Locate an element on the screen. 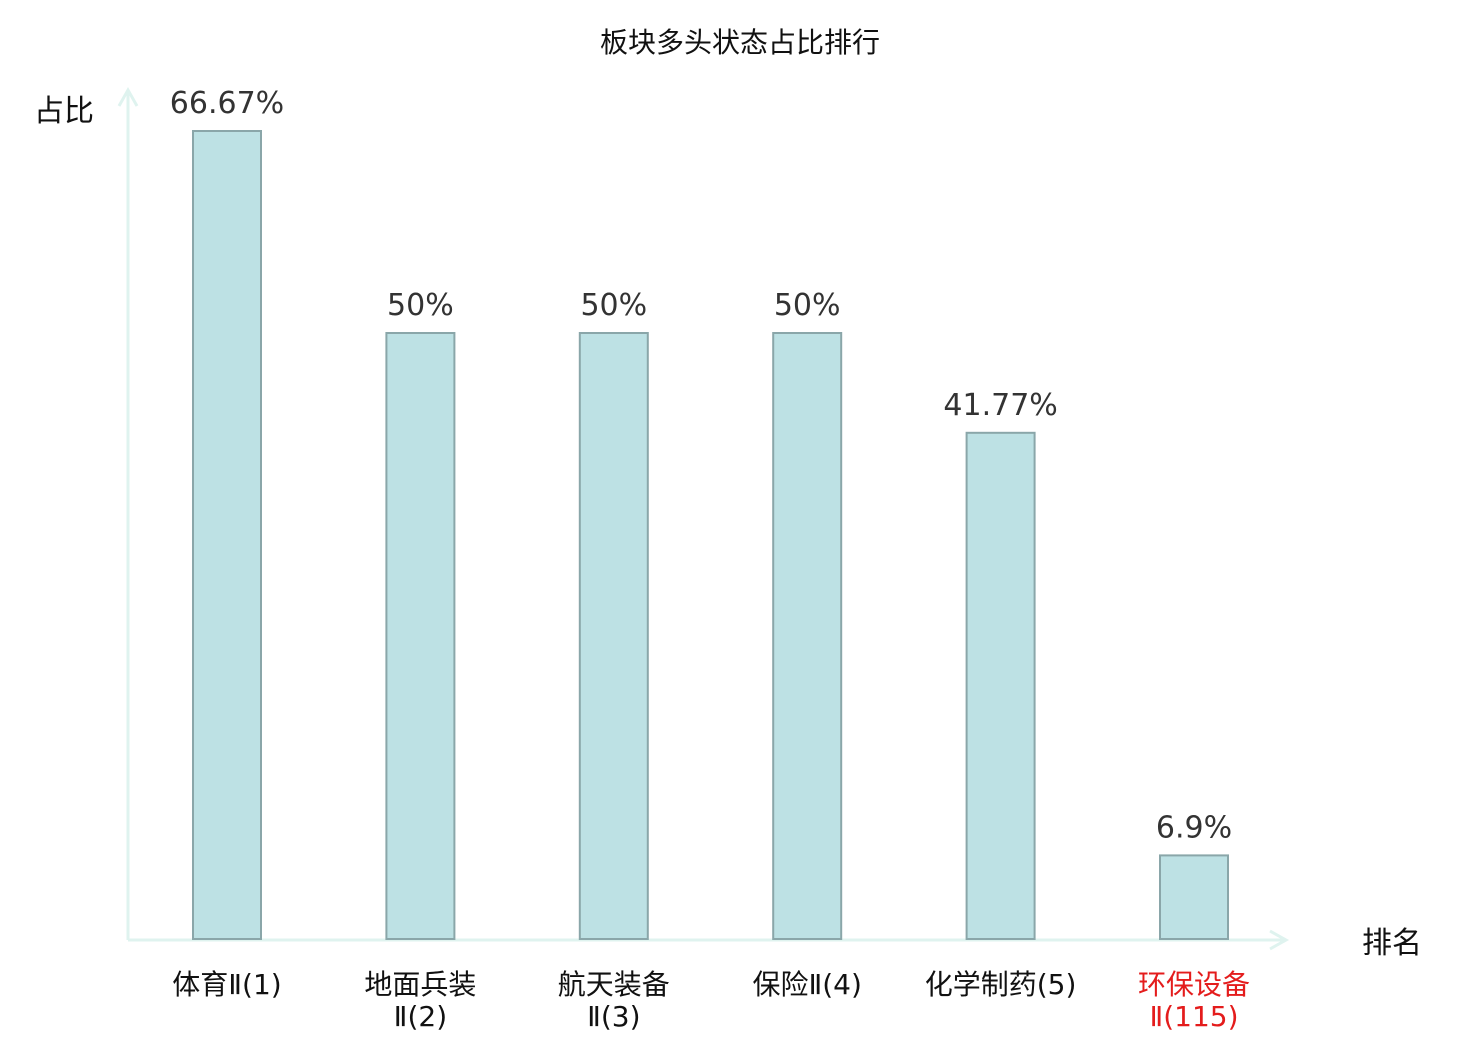  category-label-6-line-2: Ⅱ(115) is located at coordinates (1193, 1016).